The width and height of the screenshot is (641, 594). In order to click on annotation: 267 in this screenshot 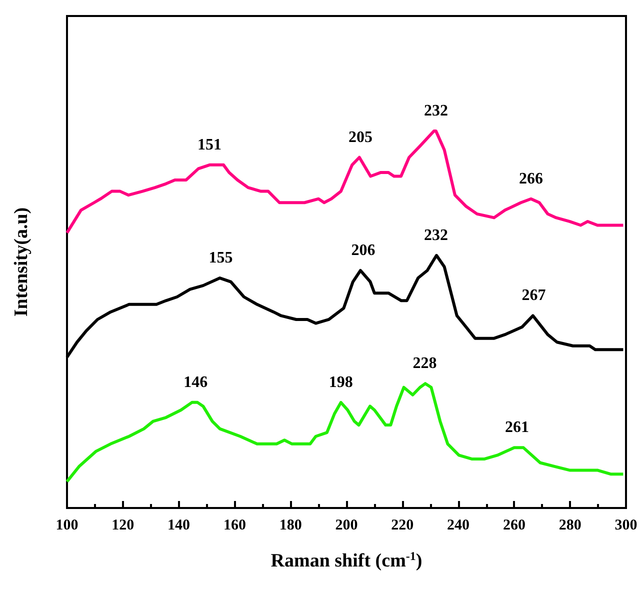, I will do `click(534, 295)`.